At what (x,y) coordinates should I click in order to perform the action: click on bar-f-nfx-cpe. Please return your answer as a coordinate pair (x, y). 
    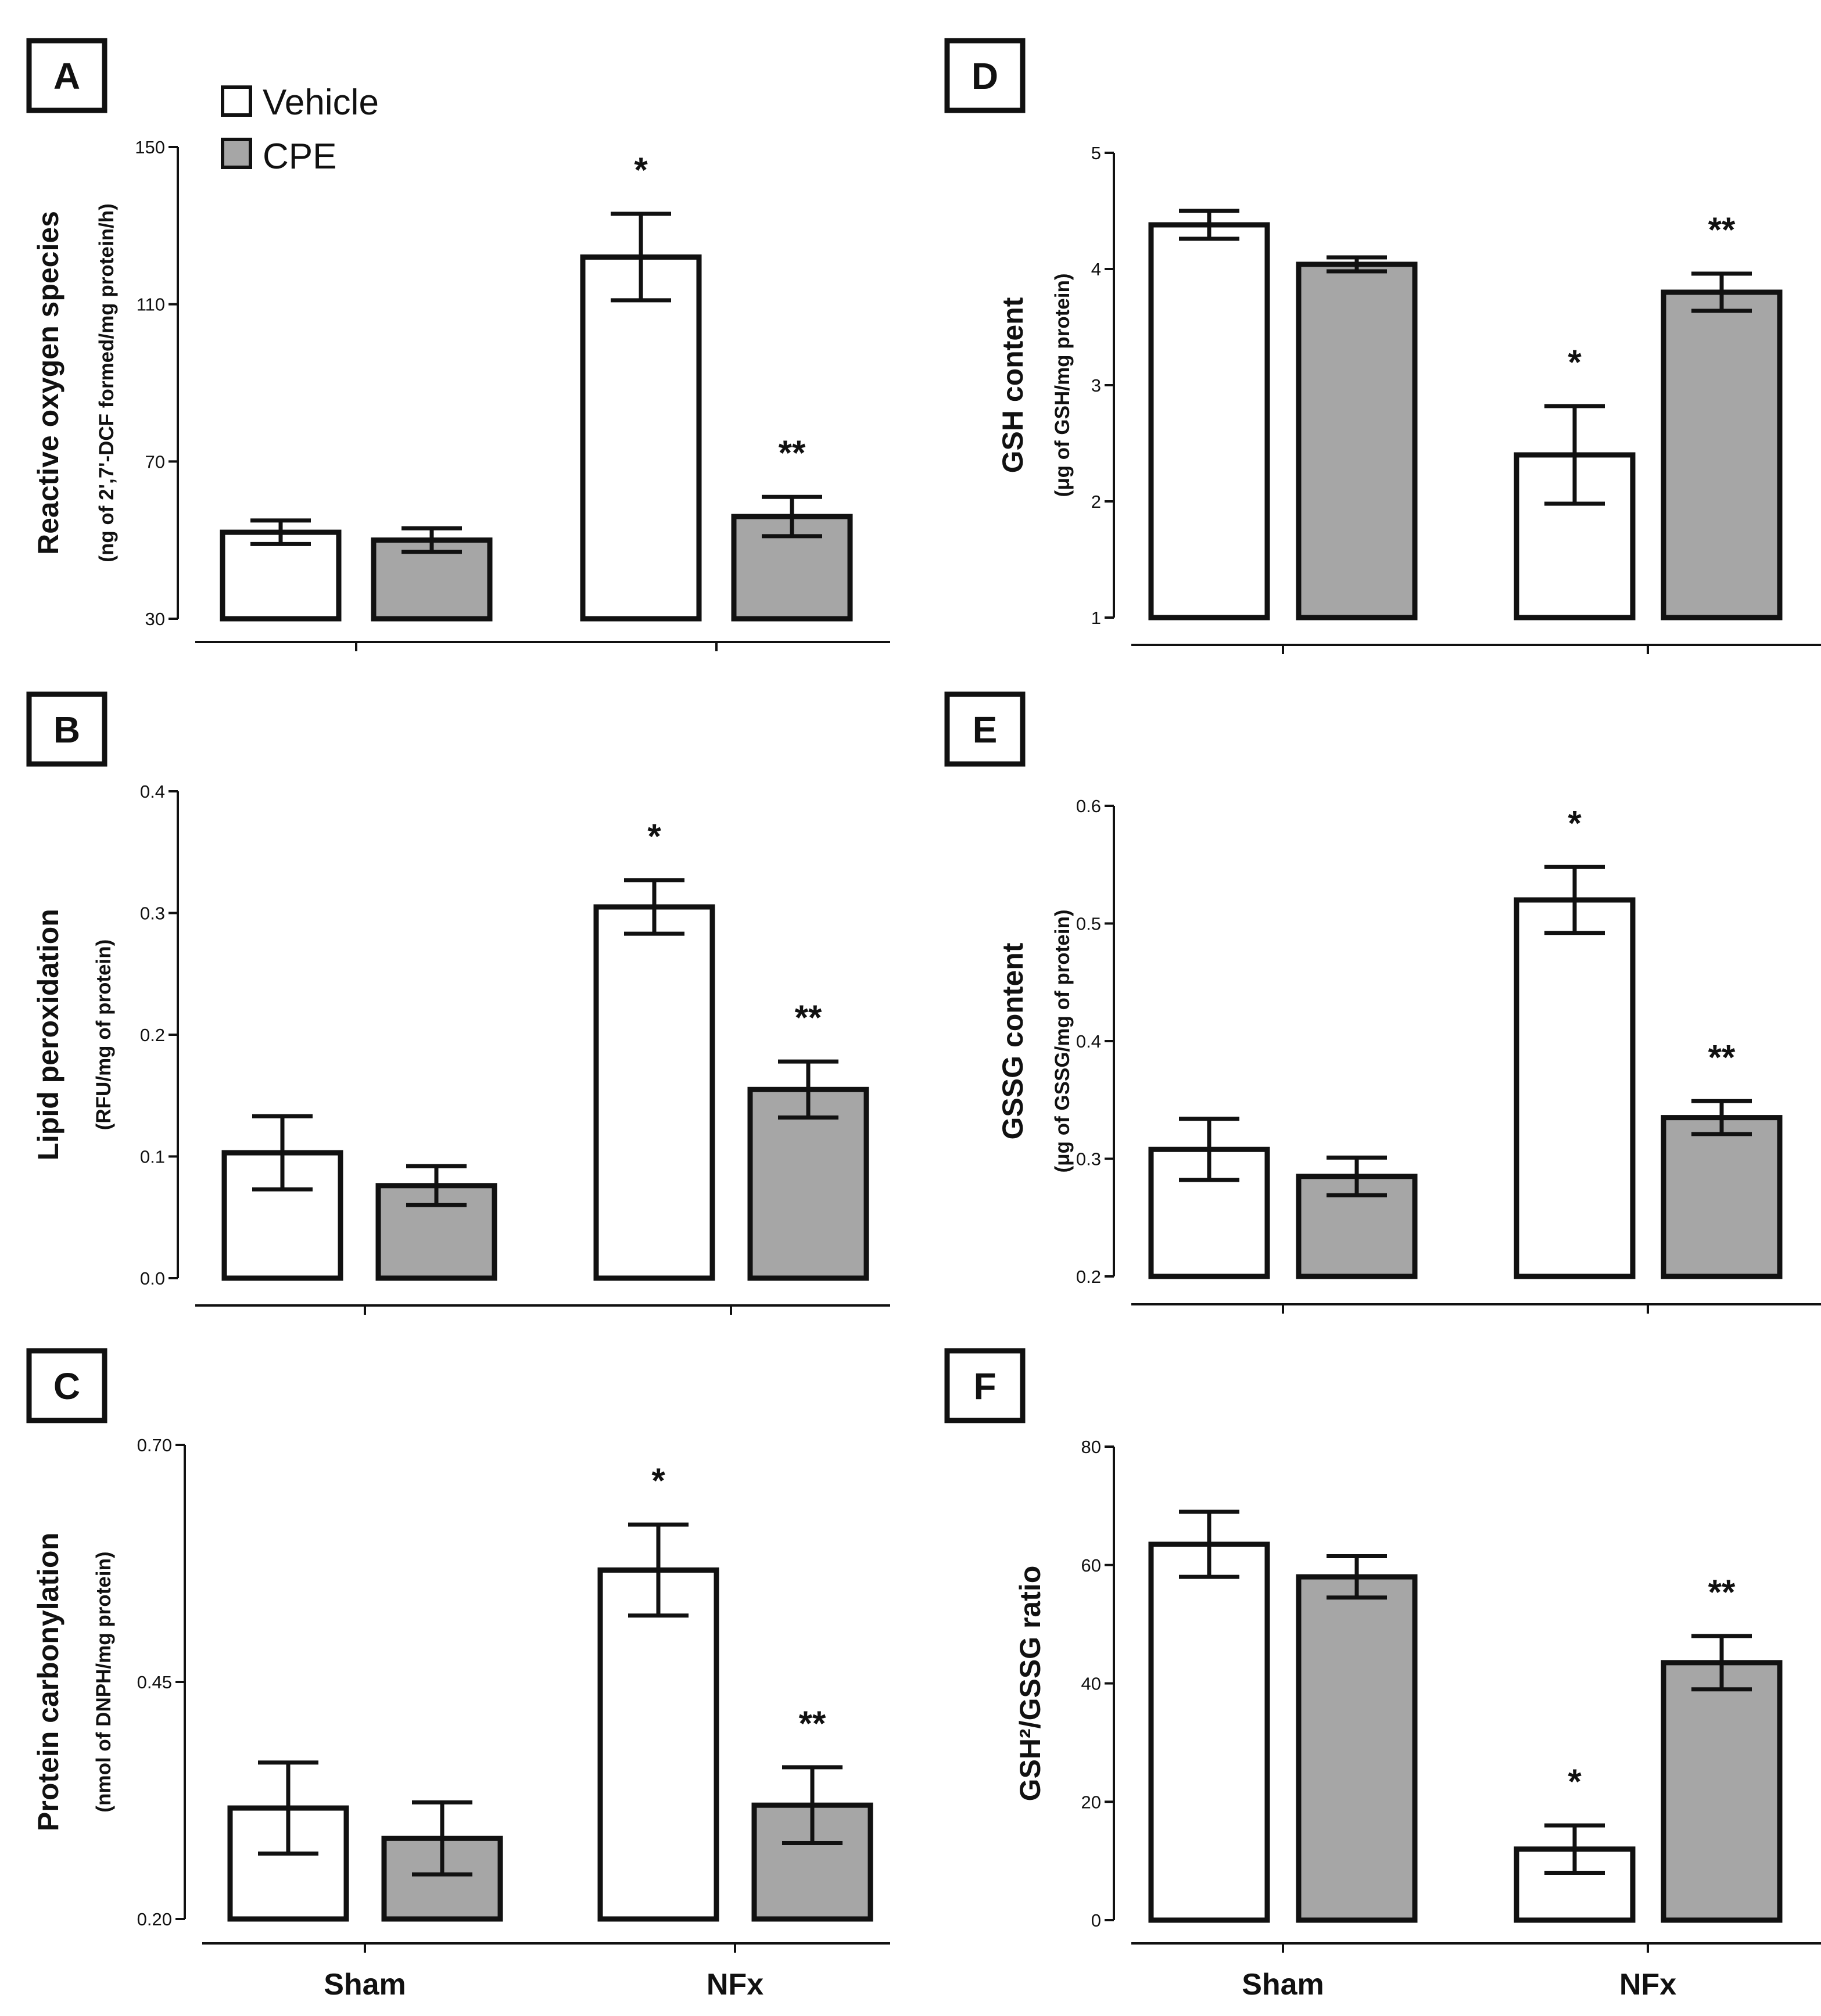
    Looking at the image, I should click on (1722, 1791).